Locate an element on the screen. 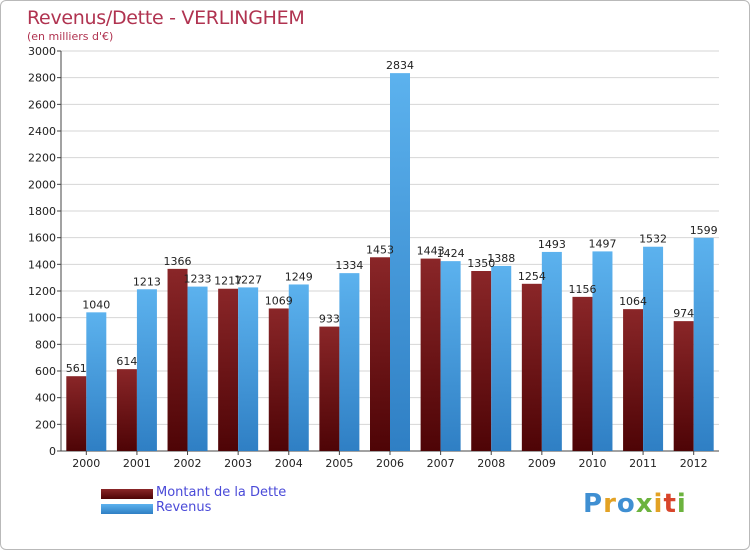  data-label-debt: 1069 is located at coordinates (279, 300).